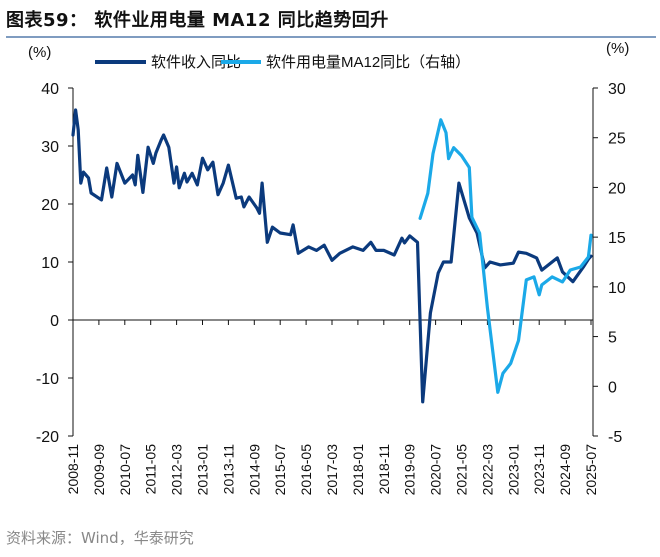 Image resolution: width=660 pixels, height=557 pixels. Describe the element at coordinates (306, 470) in the screenshot. I see `x-tick-label: 2016-05` at that location.